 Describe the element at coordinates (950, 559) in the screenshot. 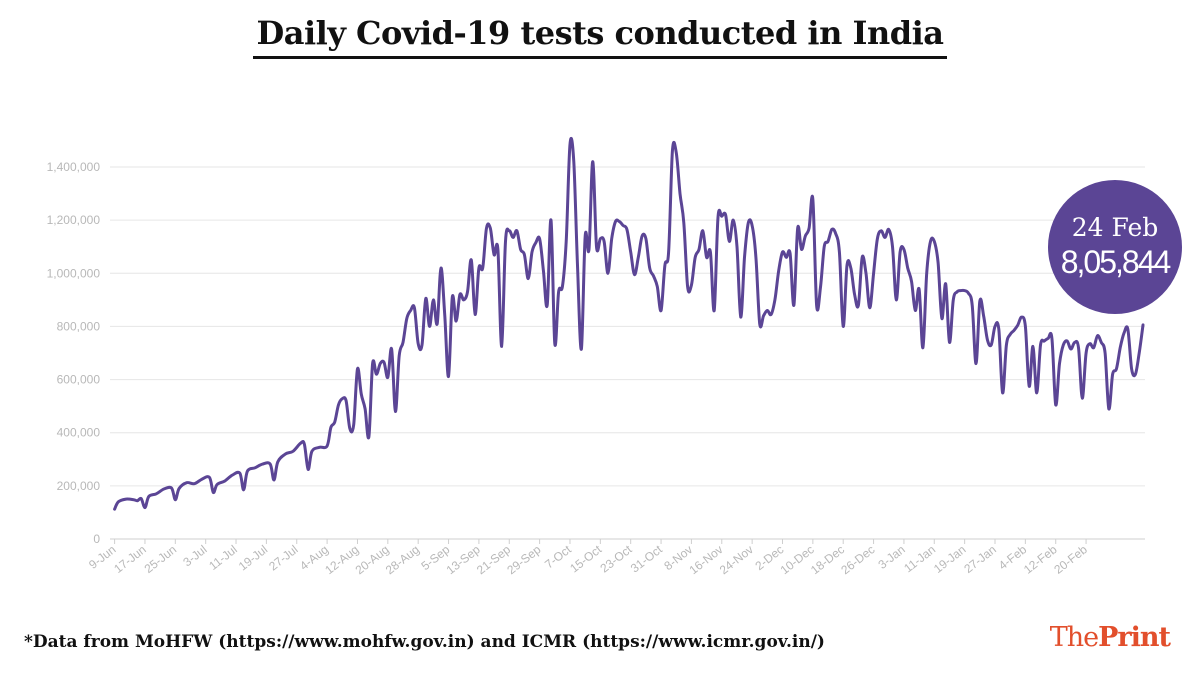

I see `x-tick-label: 19-Jan` at that location.